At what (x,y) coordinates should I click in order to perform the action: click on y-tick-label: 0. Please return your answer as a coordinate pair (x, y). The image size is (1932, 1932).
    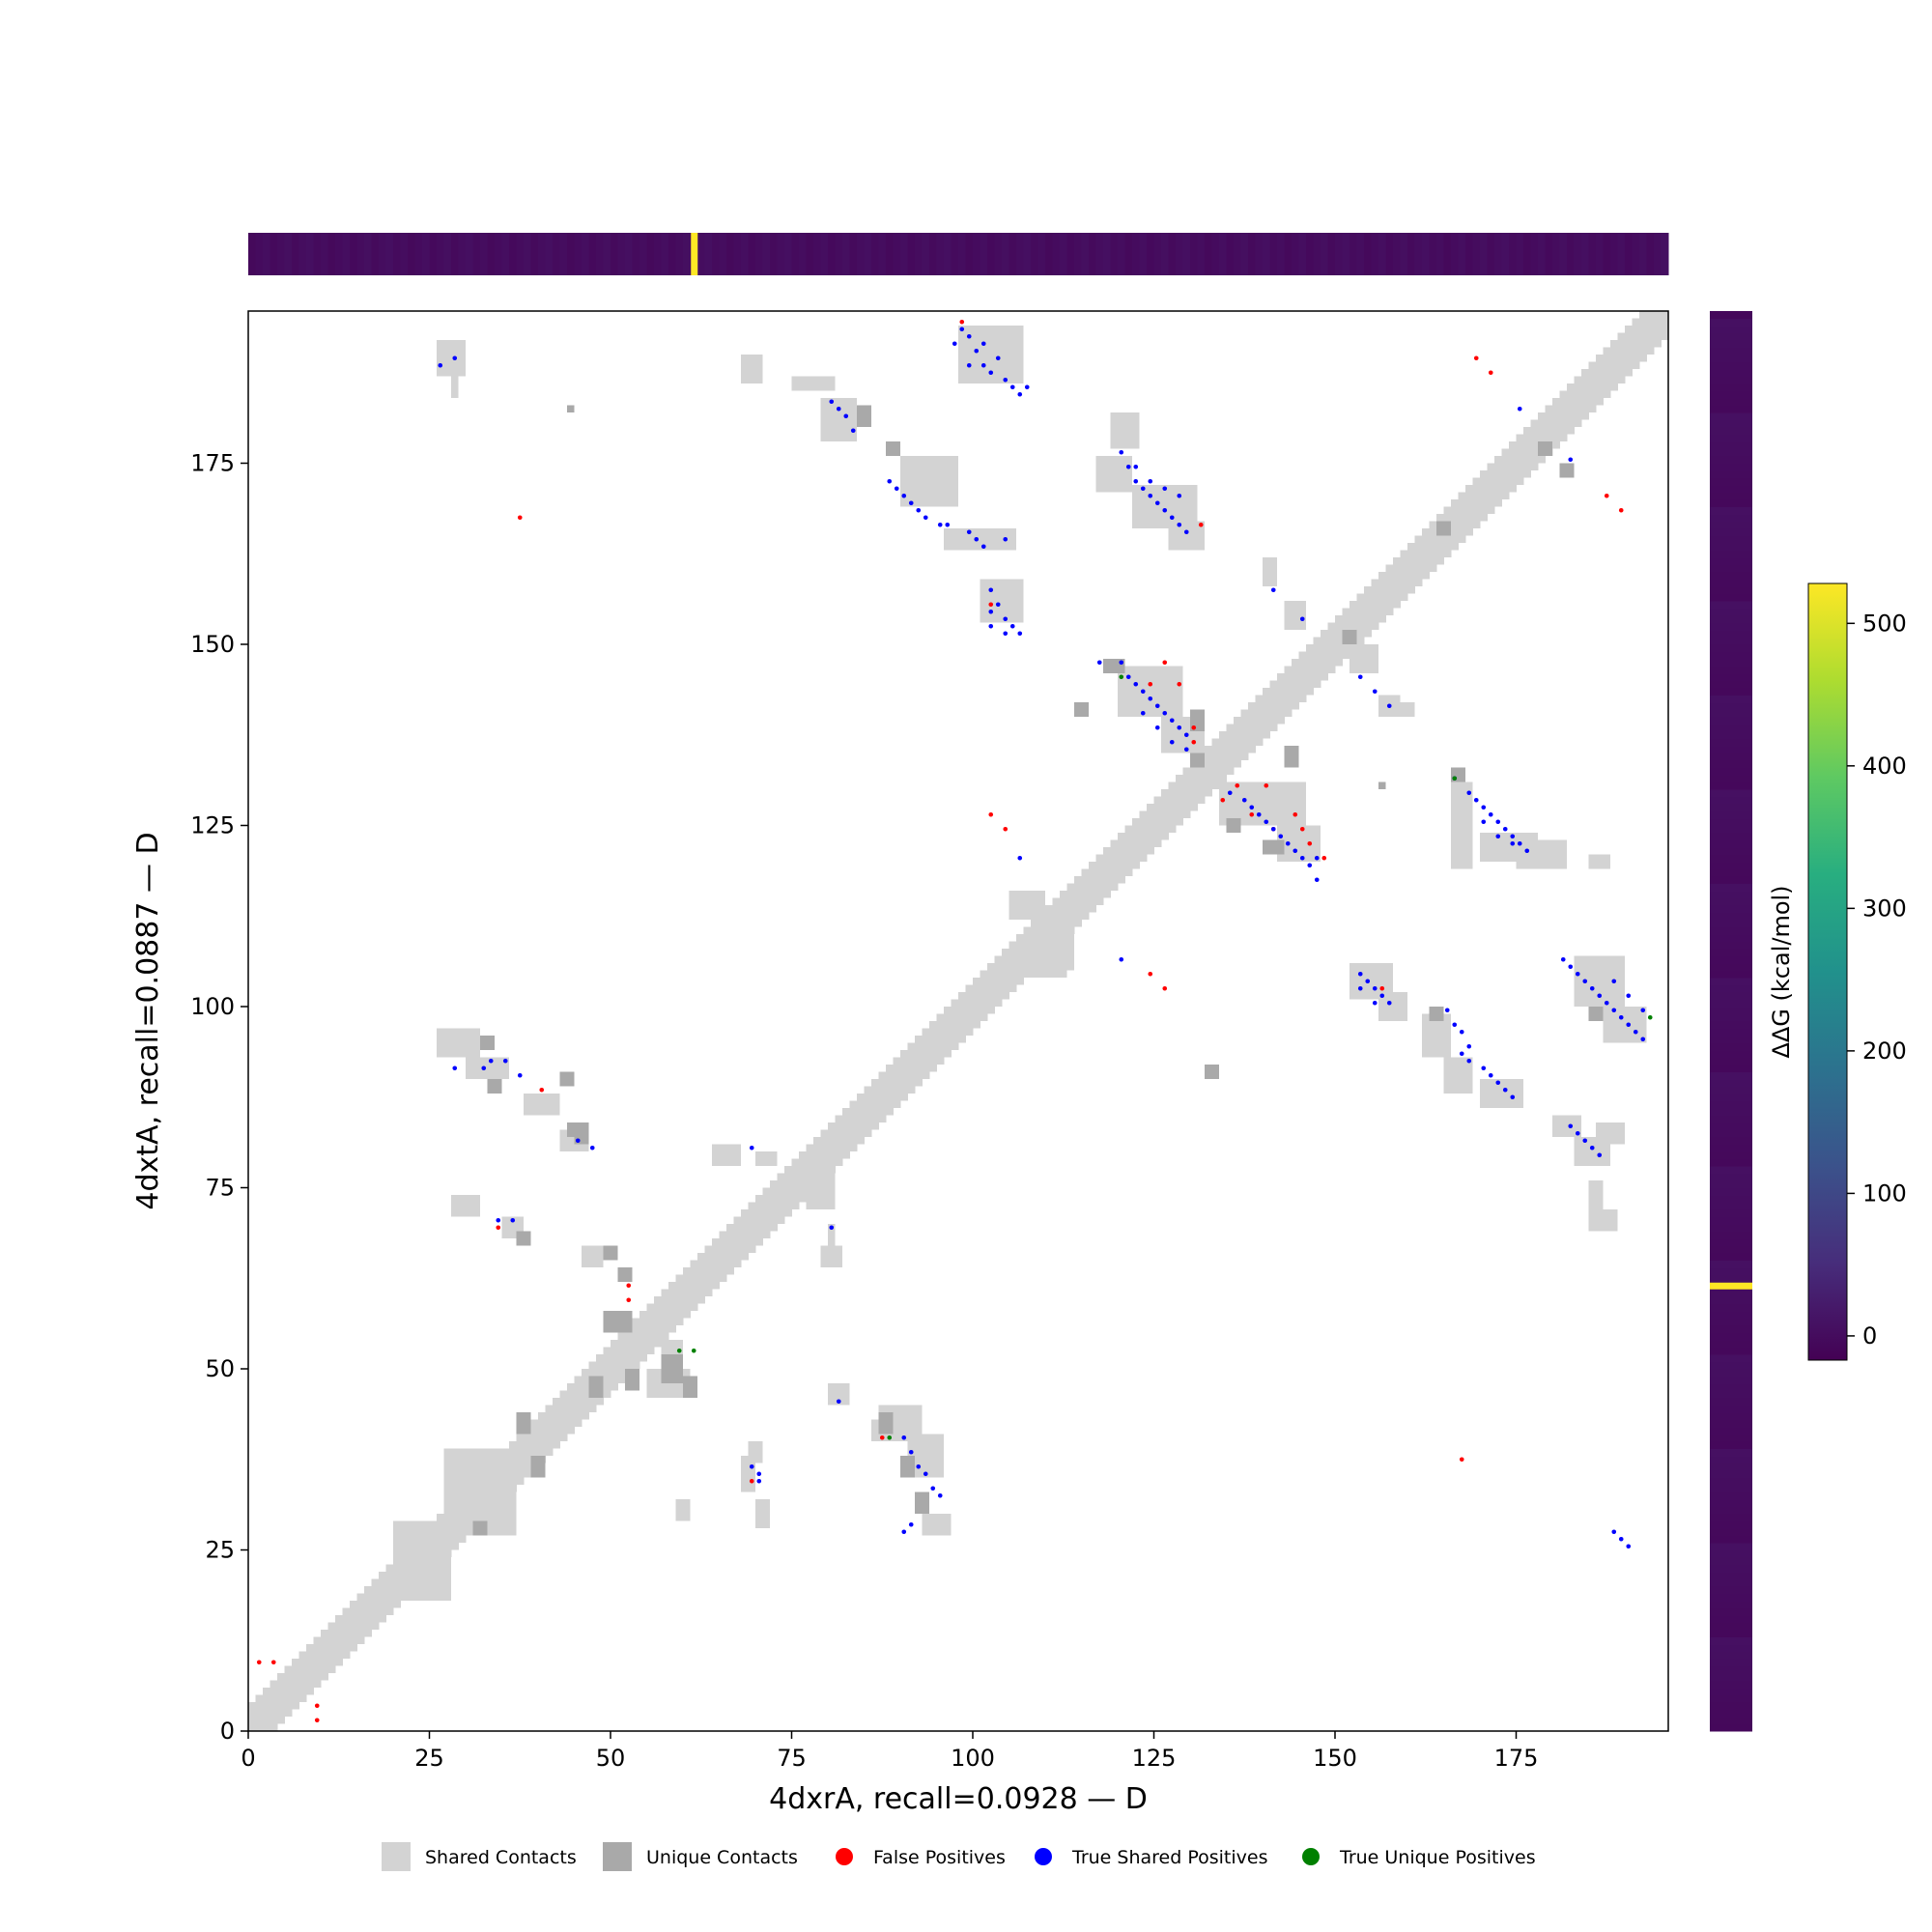
    Looking at the image, I should click on (227, 1731).